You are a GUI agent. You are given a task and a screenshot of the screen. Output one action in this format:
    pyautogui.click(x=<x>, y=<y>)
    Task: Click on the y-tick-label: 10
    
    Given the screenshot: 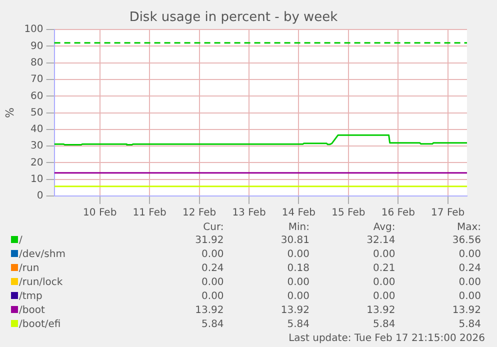 What is the action you would take?
    pyautogui.click(x=37, y=179)
    